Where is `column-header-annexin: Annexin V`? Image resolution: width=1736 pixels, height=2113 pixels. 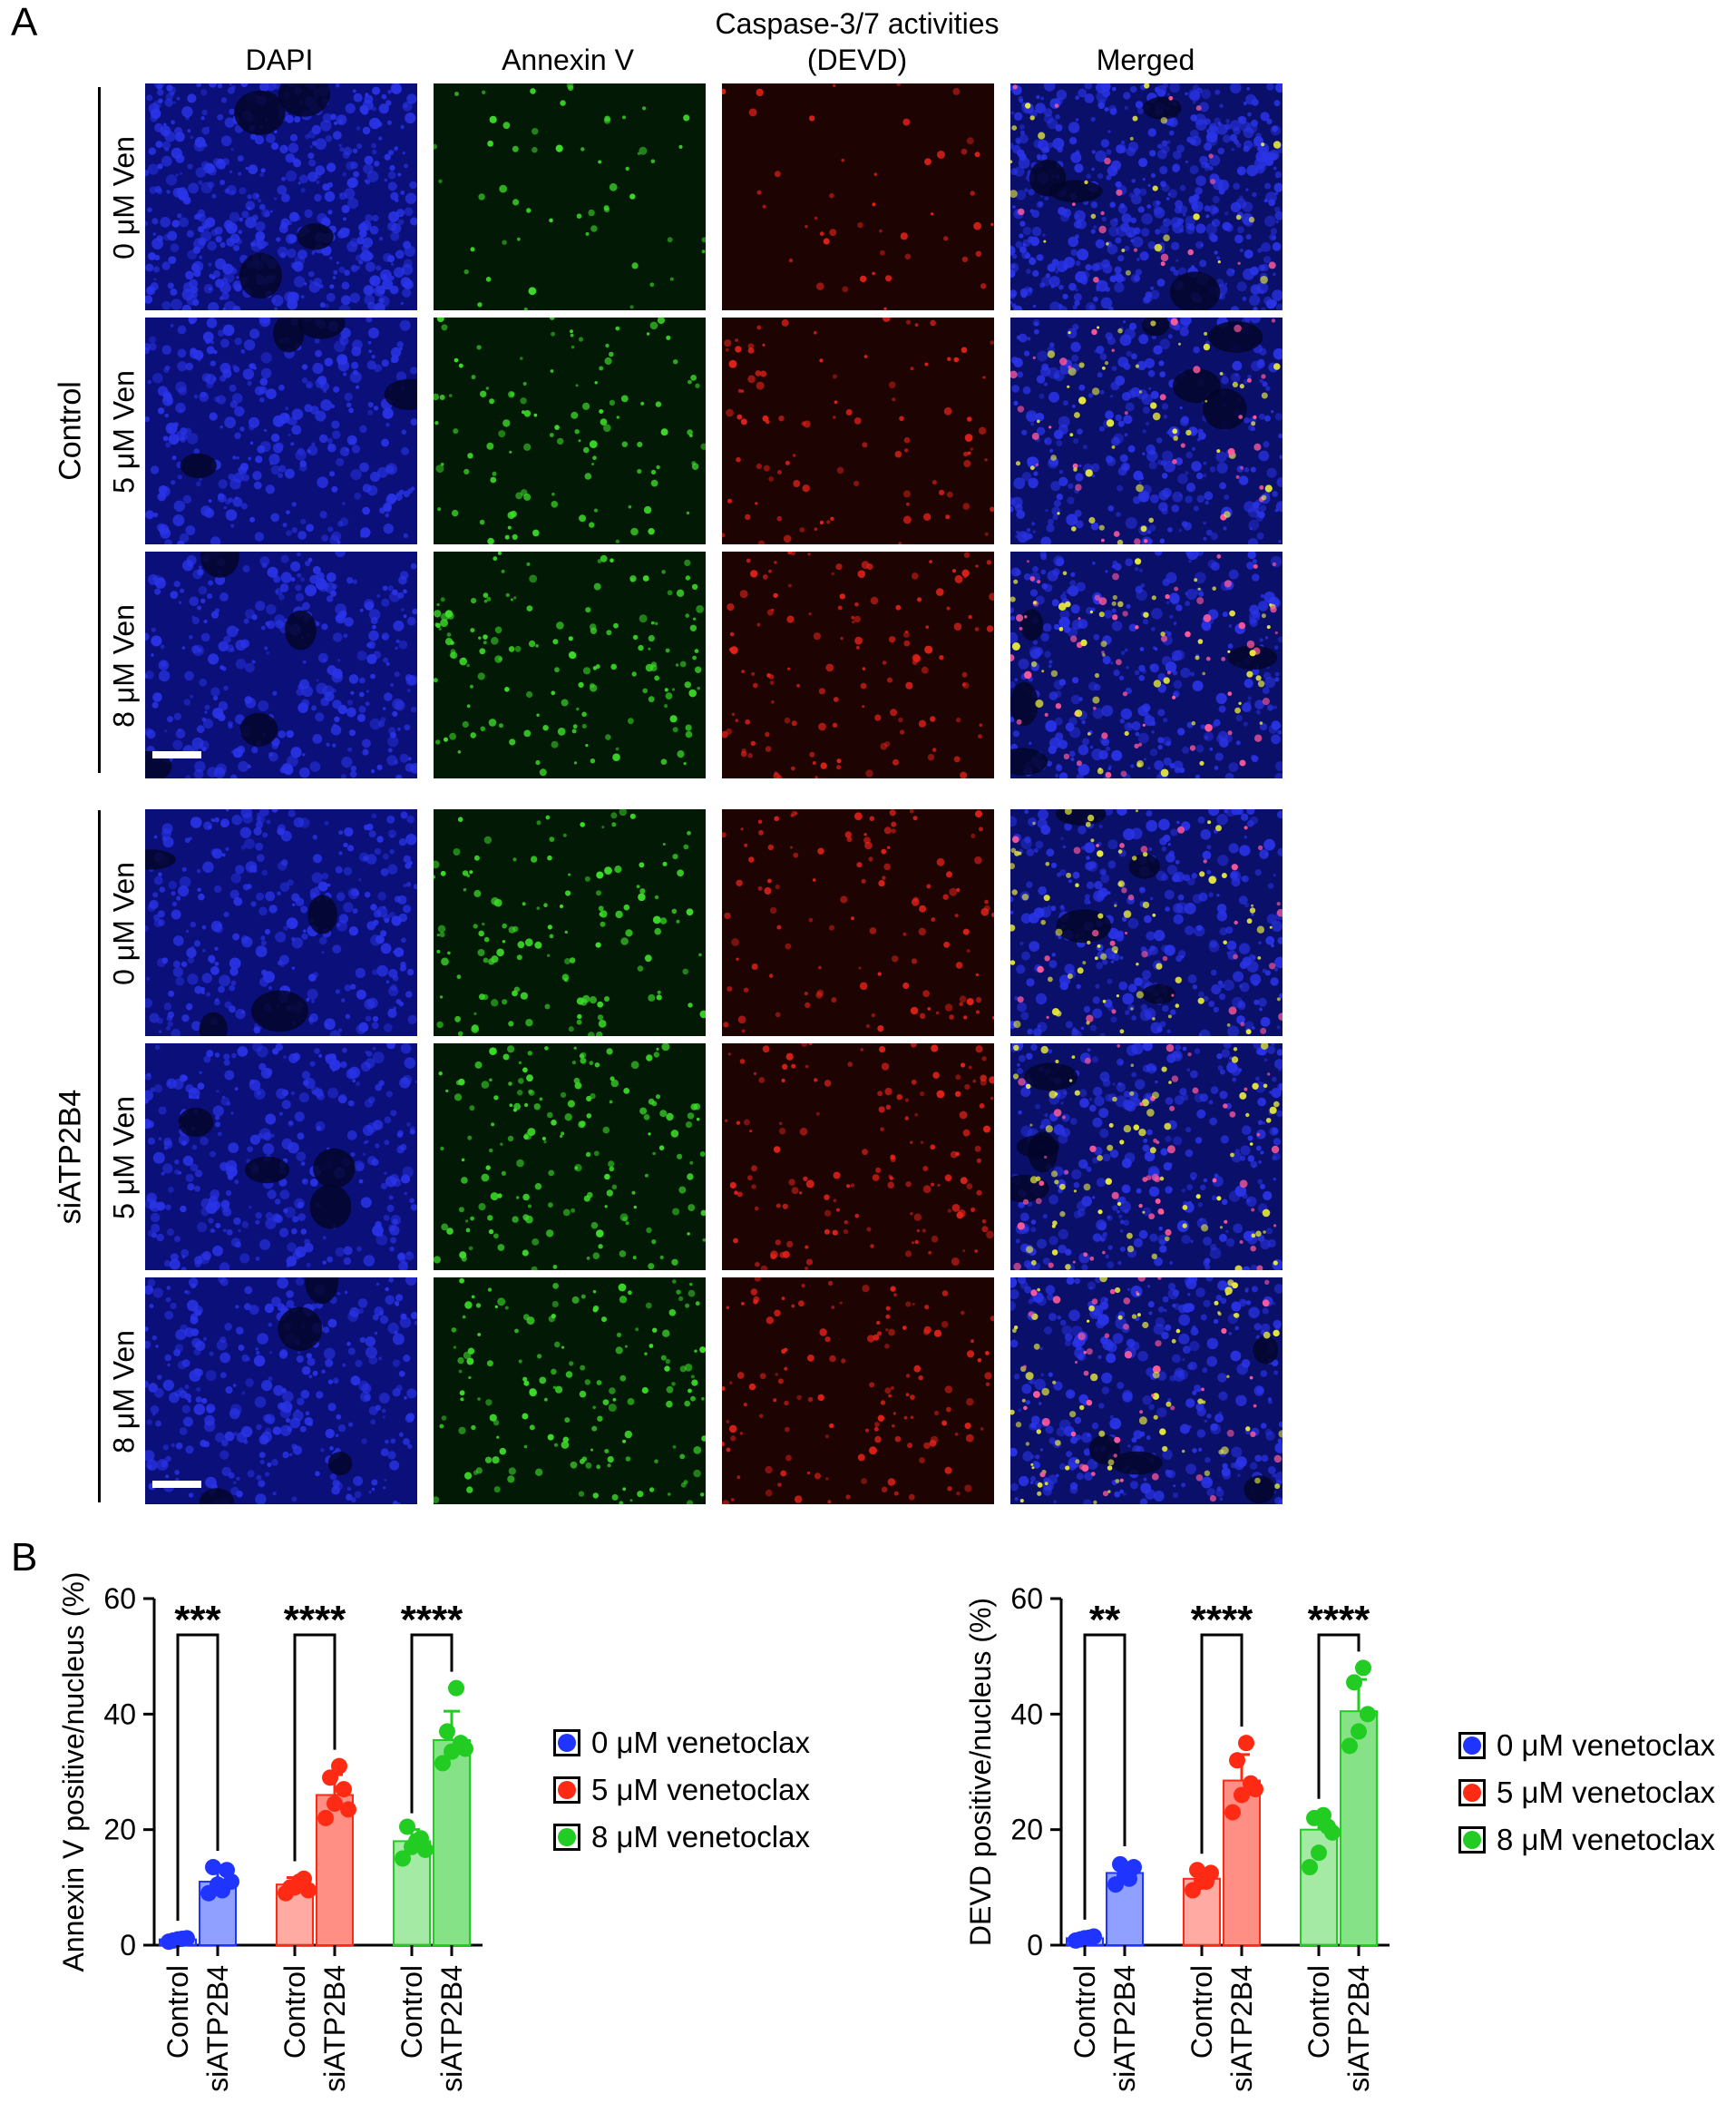 column-header-annexin: Annexin V is located at coordinates (568, 60).